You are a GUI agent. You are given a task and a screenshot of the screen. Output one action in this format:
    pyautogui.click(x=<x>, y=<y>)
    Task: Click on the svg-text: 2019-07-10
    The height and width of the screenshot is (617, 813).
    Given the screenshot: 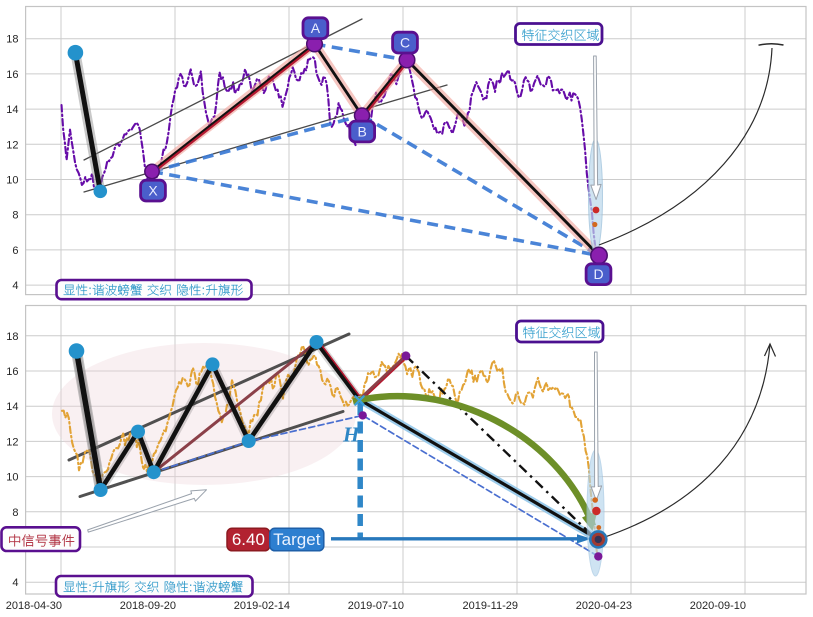 What is the action you would take?
    pyautogui.click(x=376, y=606)
    